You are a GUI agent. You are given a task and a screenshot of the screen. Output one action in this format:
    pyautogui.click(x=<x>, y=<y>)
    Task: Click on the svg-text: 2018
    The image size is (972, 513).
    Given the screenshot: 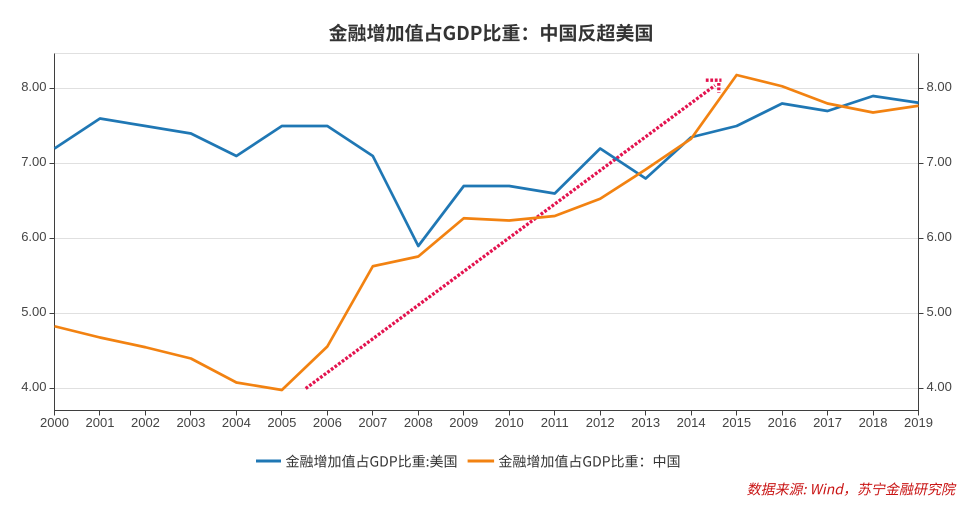 What is the action you would take?
    pyautogui.click(x=873, y=422)
    